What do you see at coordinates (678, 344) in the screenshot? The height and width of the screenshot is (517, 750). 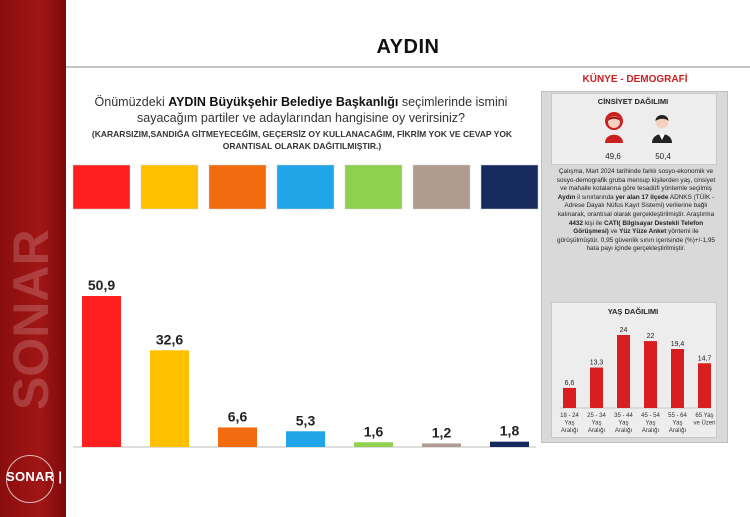 I see `age-value-label: 19,4` at bounding box center [678, 344].